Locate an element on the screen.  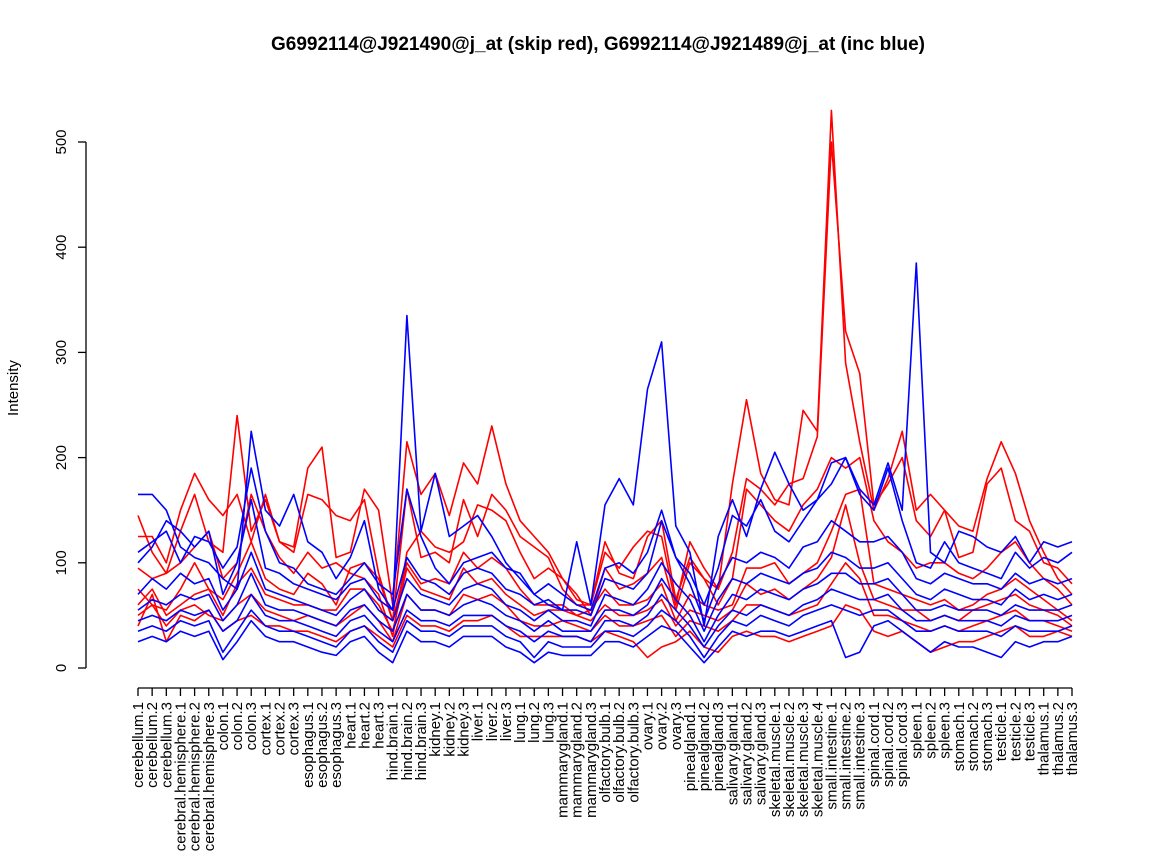
x-tick-label: stomach.1 is located at coordinates (959, 736).